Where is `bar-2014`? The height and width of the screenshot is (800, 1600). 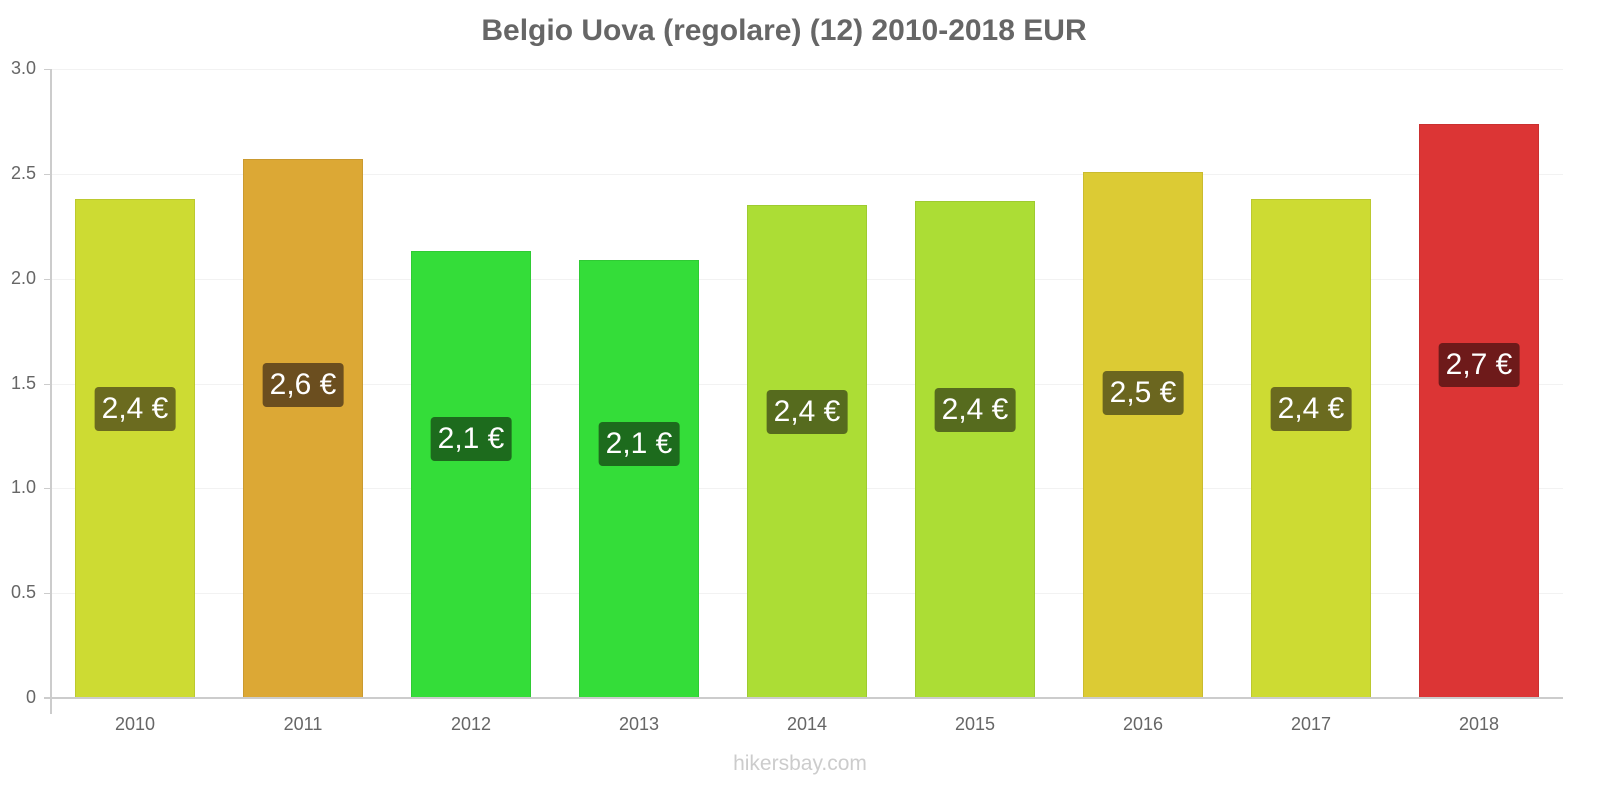
bar-2014 is located at coordinates (807, 451).